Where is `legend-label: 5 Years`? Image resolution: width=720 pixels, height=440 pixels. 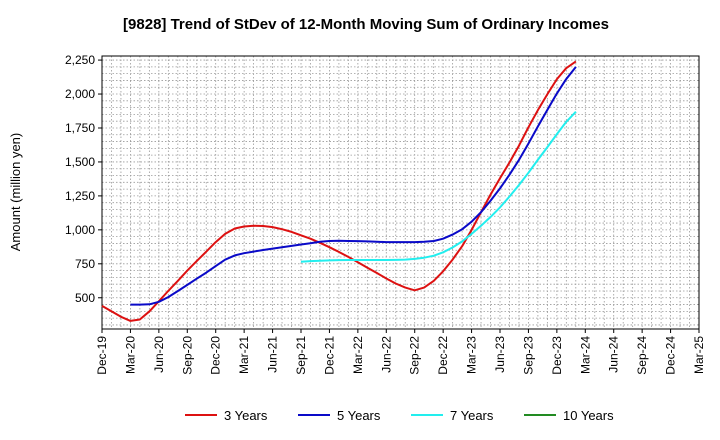
legend-label: 5 Years is located at coordinates (359, 415).